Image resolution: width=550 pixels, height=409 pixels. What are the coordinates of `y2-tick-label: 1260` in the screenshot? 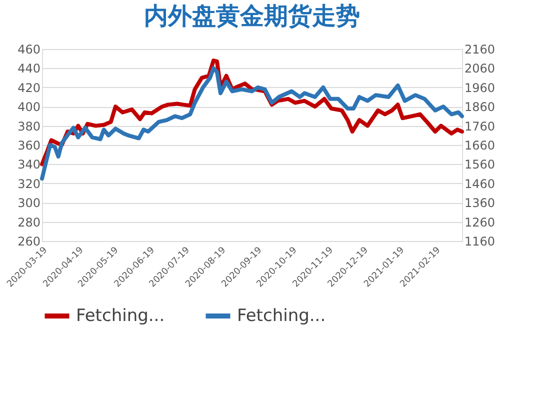 It's located at (480, 222).